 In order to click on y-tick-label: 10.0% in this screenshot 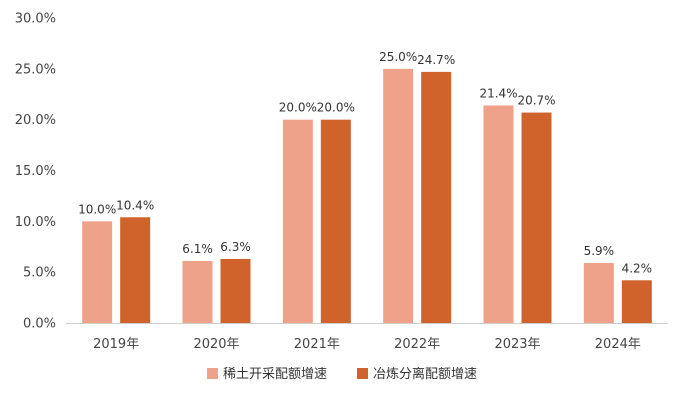, I will do `click(35, 222)`.